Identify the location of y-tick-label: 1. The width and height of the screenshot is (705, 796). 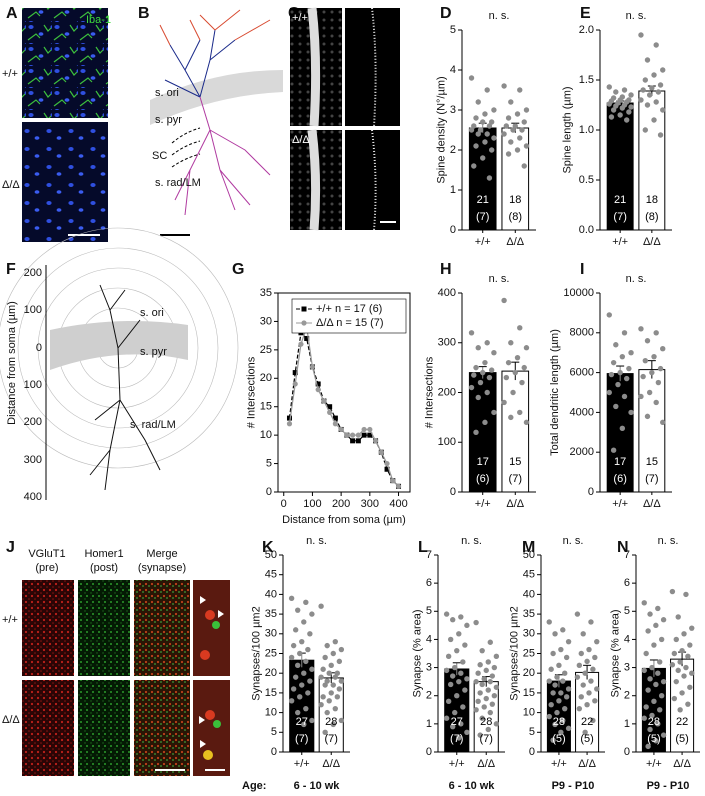
(453, 190).